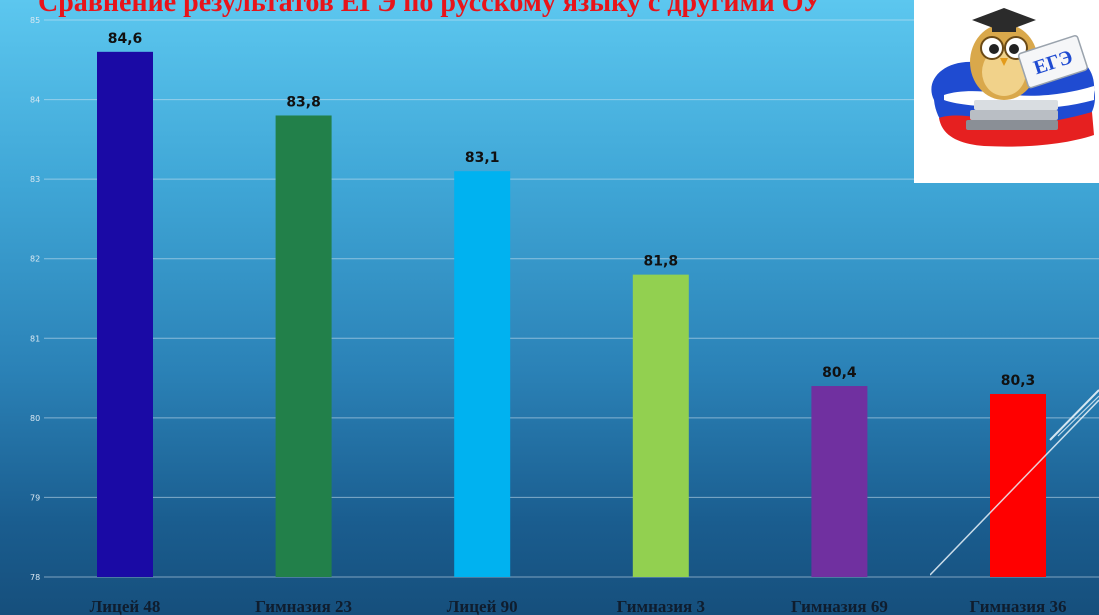  What do you see at coordinates (35, 497) in the screenshot?
I see `y-tick-label: 79` at bounding box center [35, 497].